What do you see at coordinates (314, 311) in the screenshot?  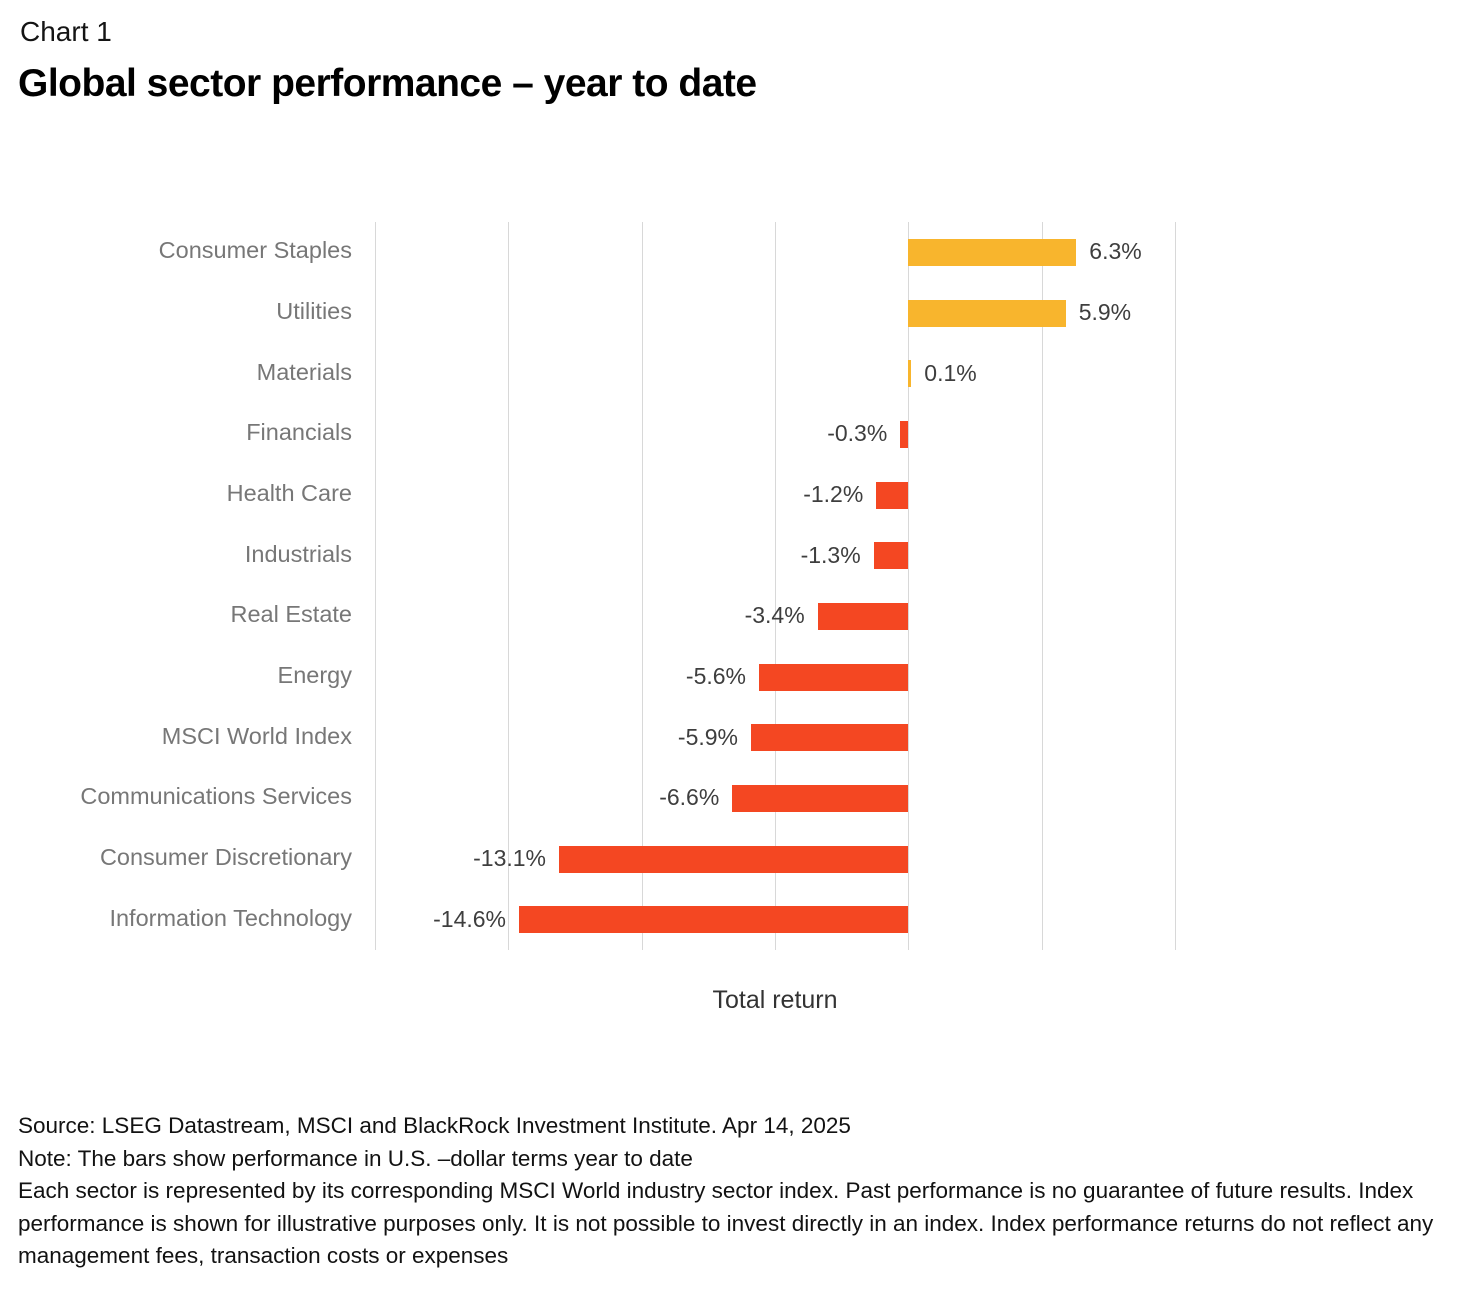 I see `category-label: Utilities` at bounding box center [314, 311].